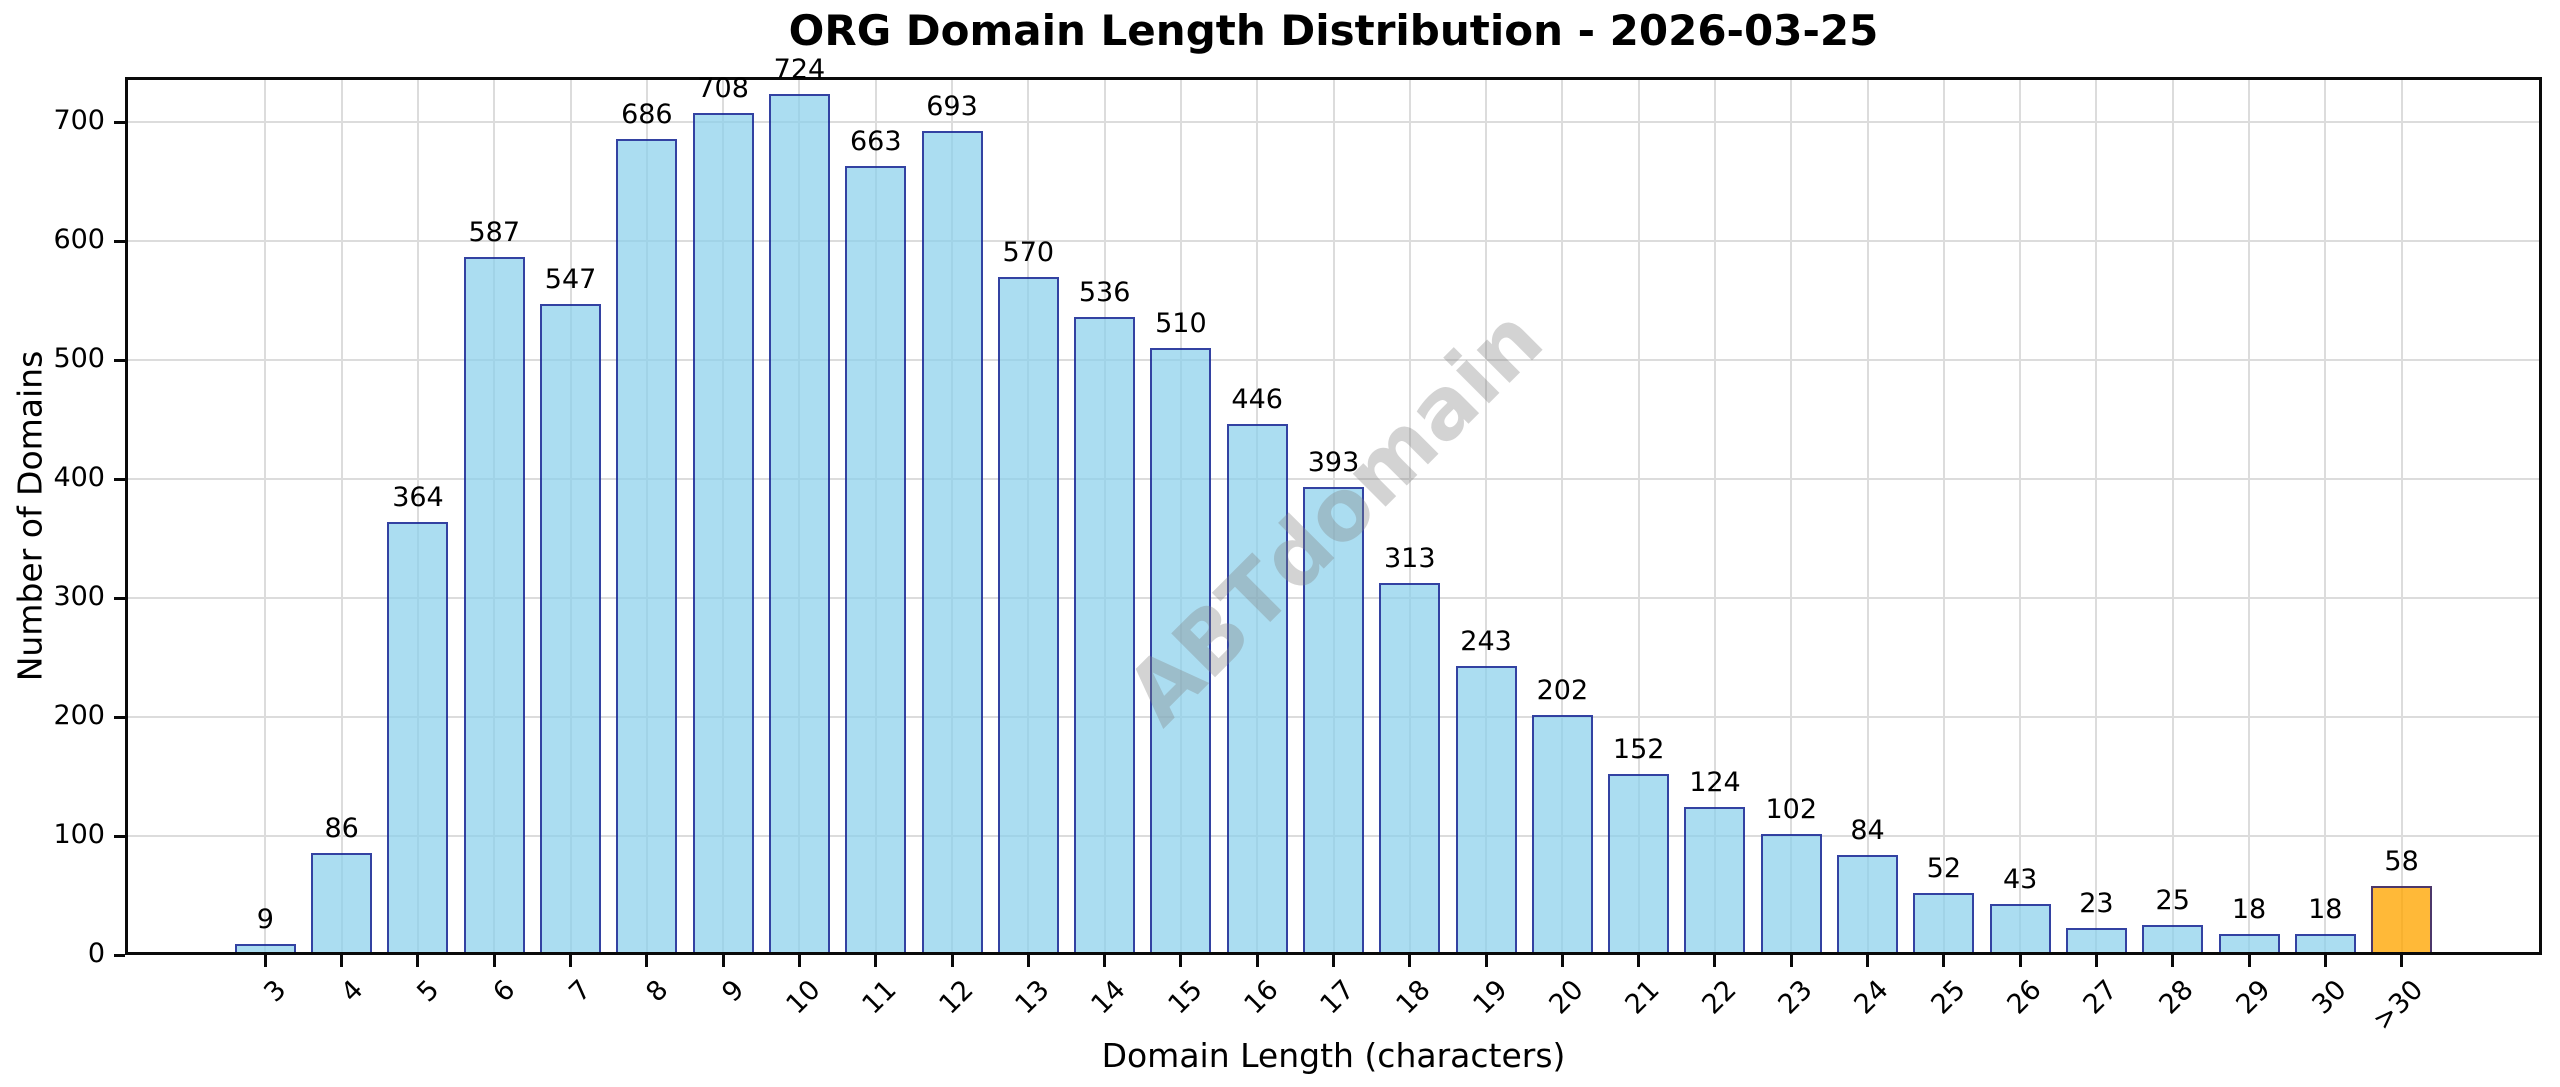 The width and height of the screenshot is (2560, 1087). Describe the element at coordinates (1414, 997) in the screenshot. I see `x-tick-label: 18` at that location.